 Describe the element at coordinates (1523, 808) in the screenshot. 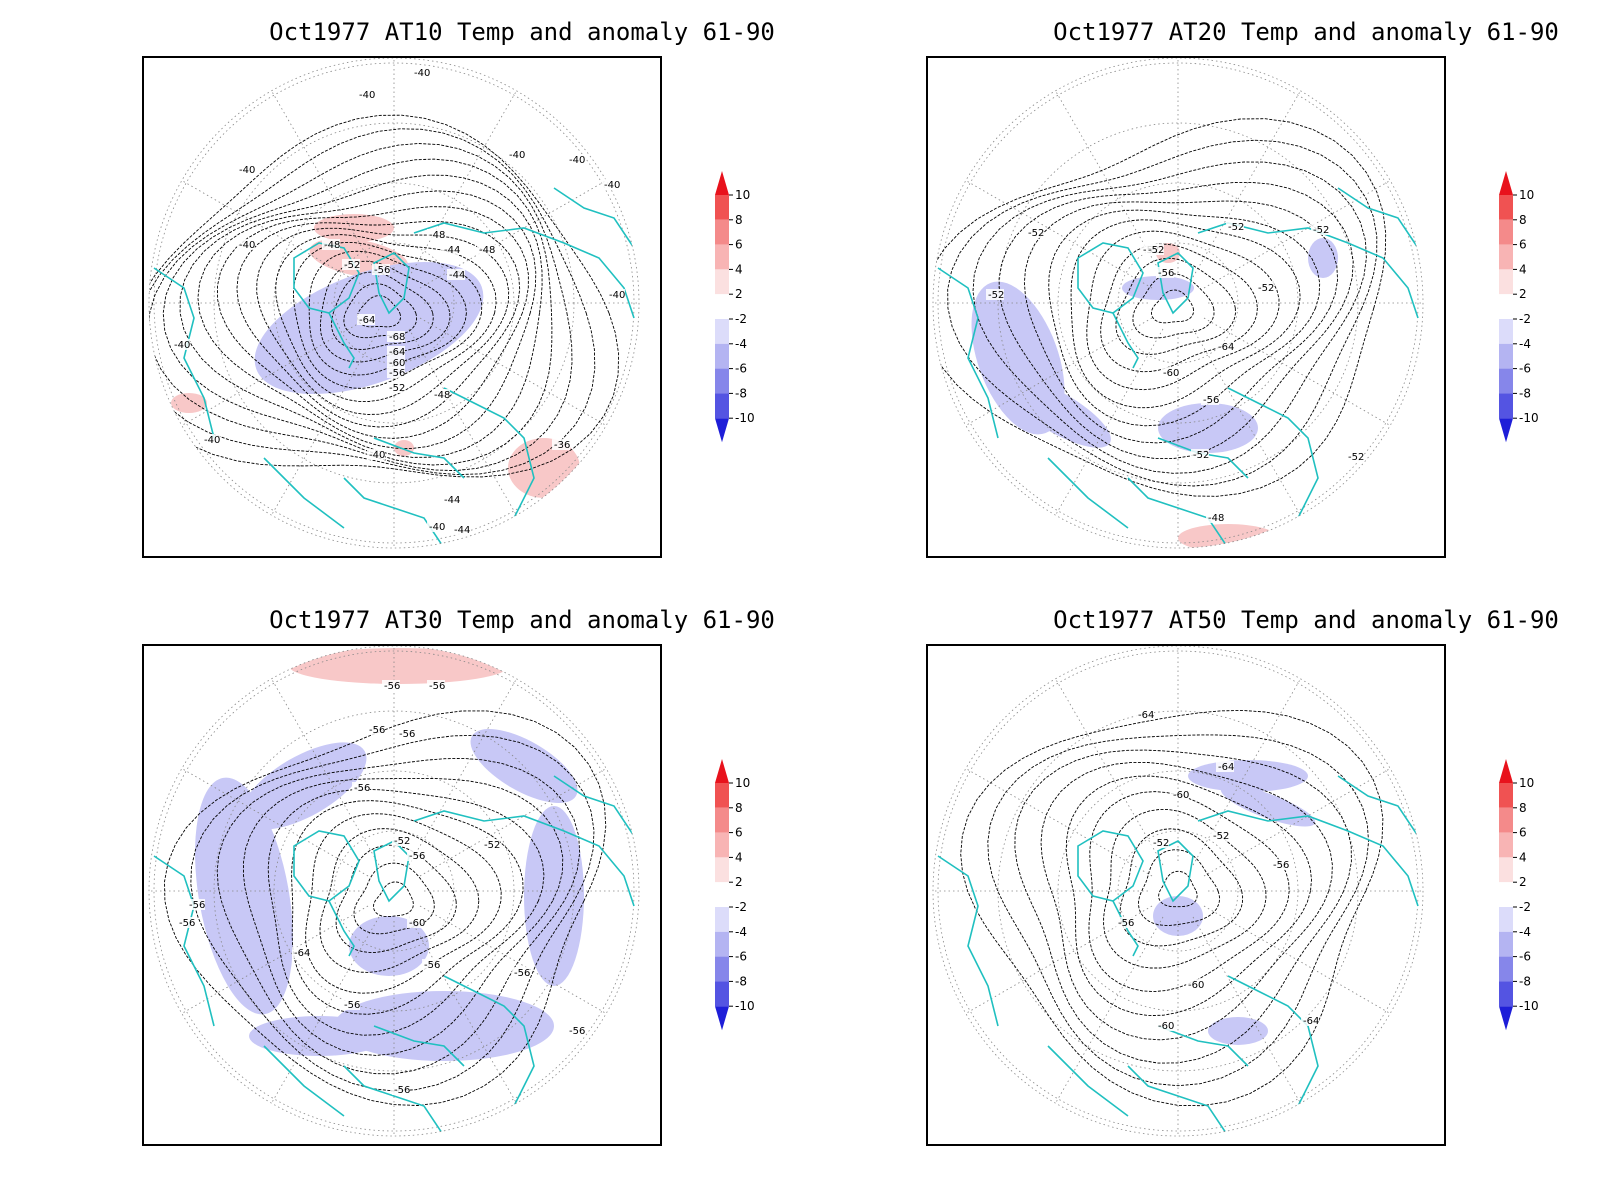

I see `colorbar-tick-label: 8` at that location.